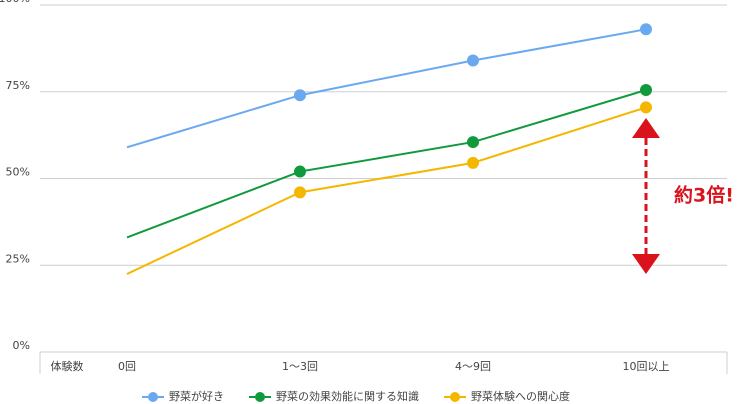 The image size is (739, 404). What do you see at coordinates (18, 85) in the screenshot?
I see `y-tick-label: 75%` at bounding box center [18, 85].